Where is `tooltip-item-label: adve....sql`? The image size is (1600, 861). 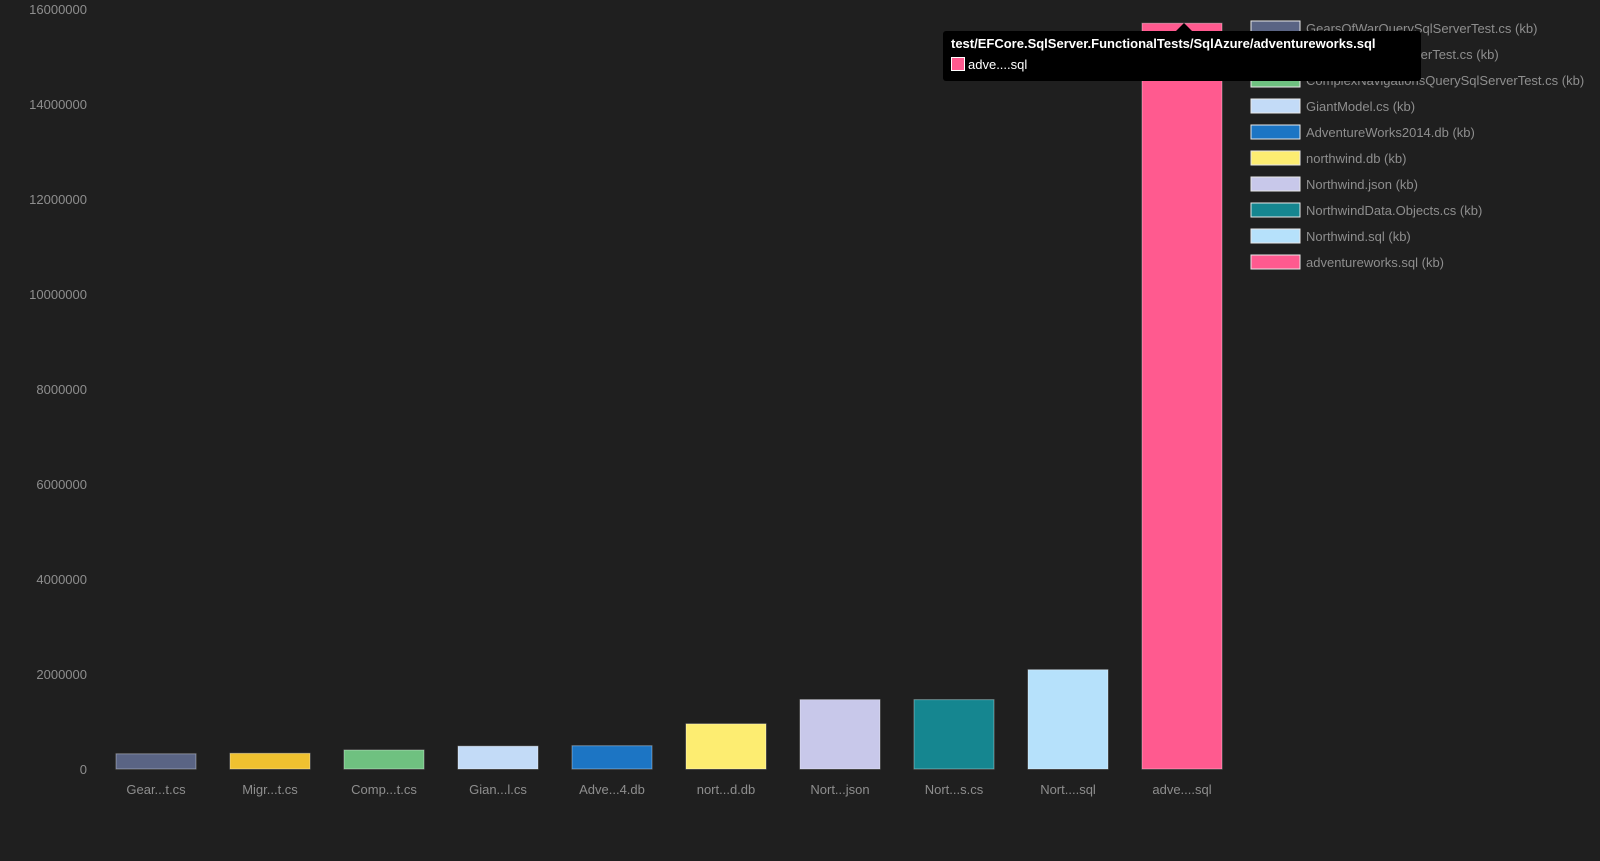 tooltip-item-label: adve....sql is located at coordinates (998, 64).